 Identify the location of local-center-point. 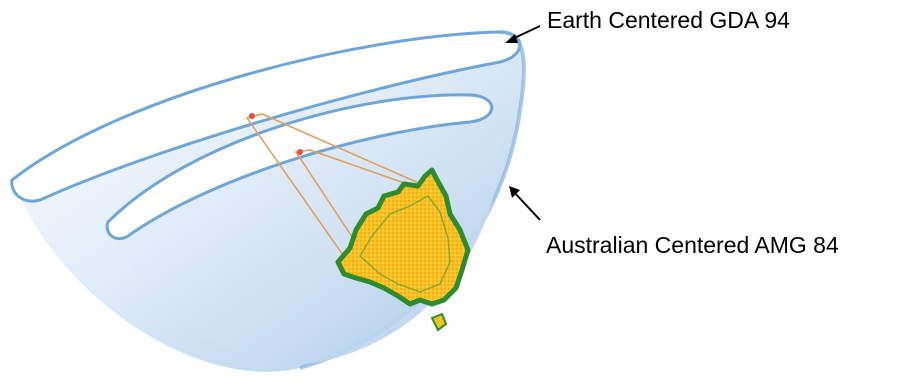
(300, 152).